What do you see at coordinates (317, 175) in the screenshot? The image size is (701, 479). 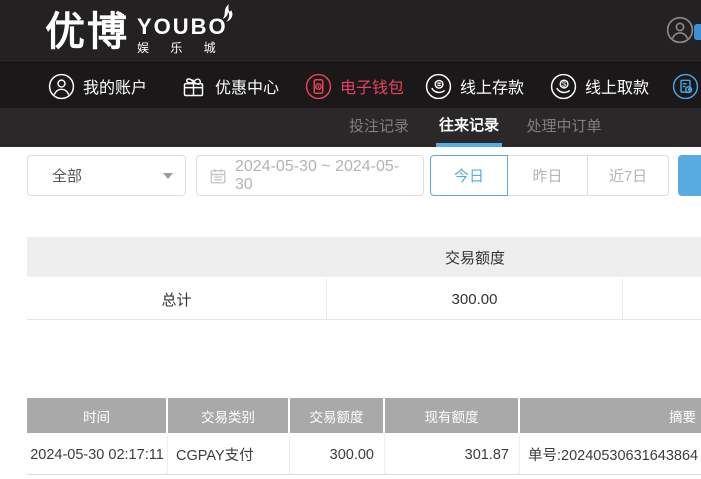 I see `date-range-value: 2024-05-30 ~ 2024-05-30` at bounding box center [317, 175].